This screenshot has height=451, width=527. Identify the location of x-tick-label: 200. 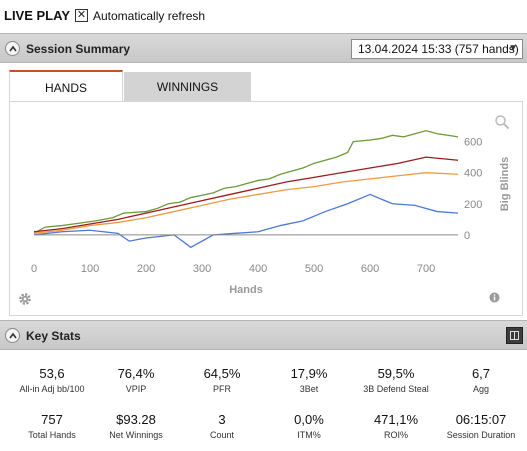
(146, 269).